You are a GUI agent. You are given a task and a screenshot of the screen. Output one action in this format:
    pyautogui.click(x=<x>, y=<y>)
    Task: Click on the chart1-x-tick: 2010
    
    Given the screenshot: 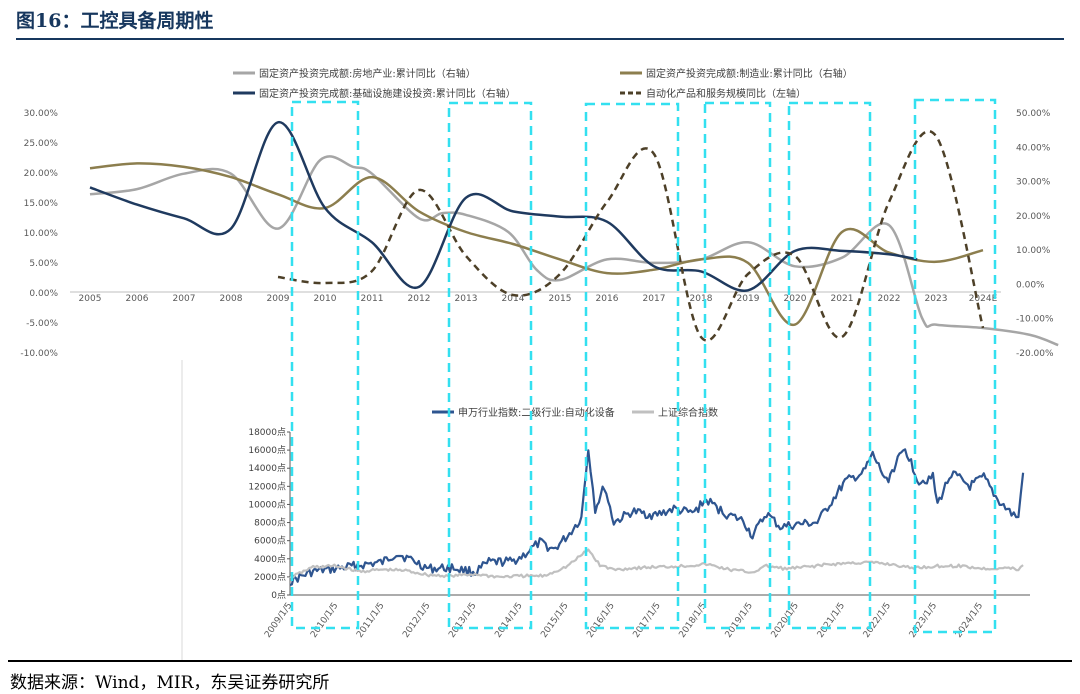 What is the action you would take?
    pyautogui.click(x=325, y=299)
    